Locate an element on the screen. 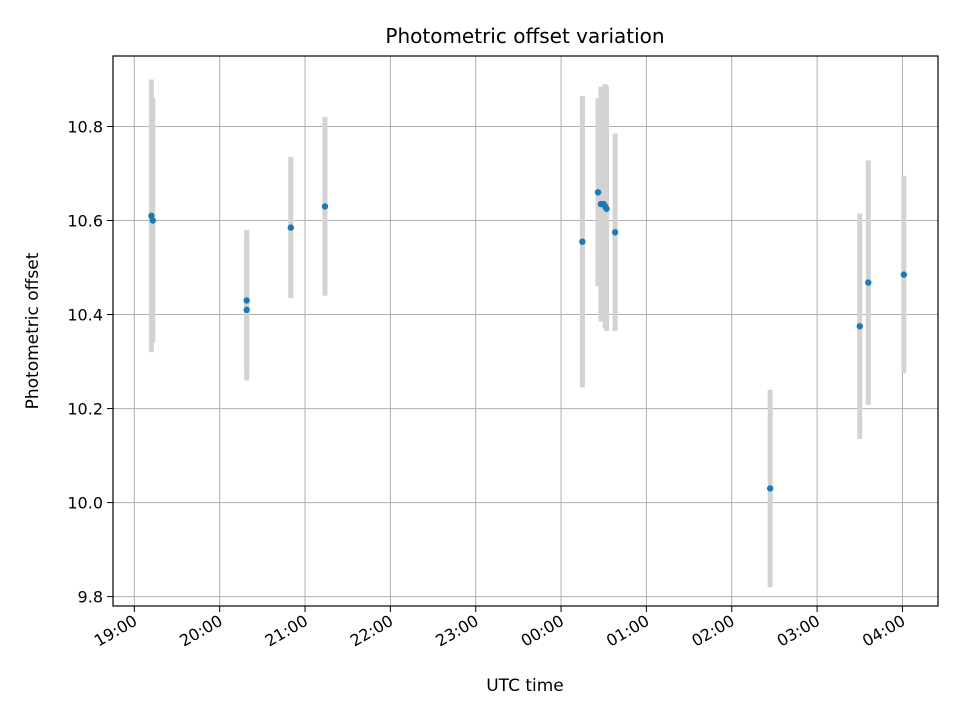  x-axis-label: UTC time is located at coordinates (525, 686).